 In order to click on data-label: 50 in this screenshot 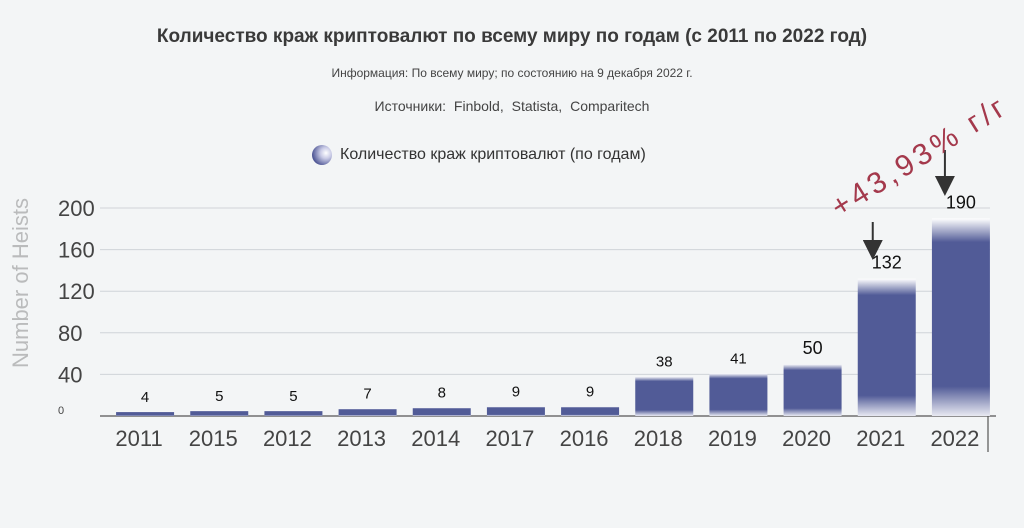, I will do `click(813, 348)`.